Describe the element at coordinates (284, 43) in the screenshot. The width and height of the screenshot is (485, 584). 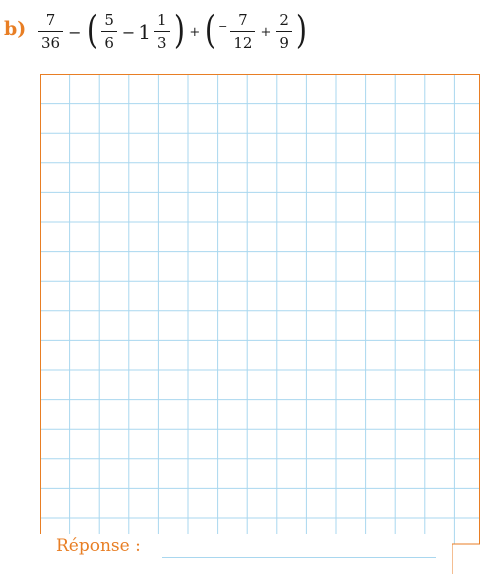
I see `denominator: 9` at that location.